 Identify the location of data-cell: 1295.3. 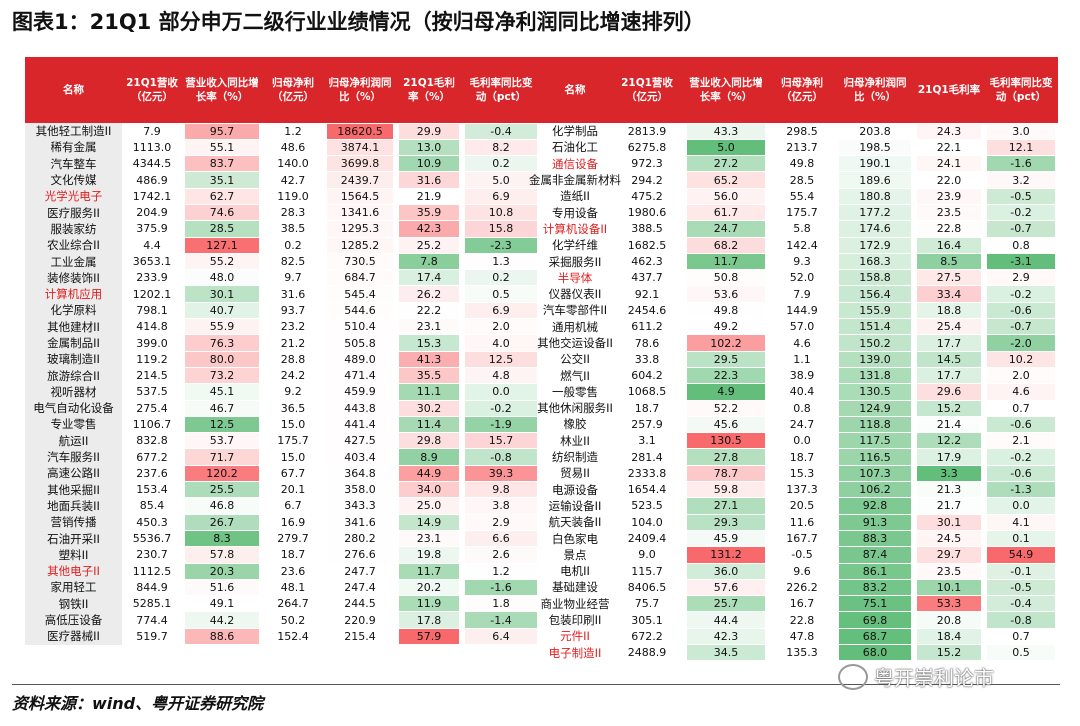
(360, 229).